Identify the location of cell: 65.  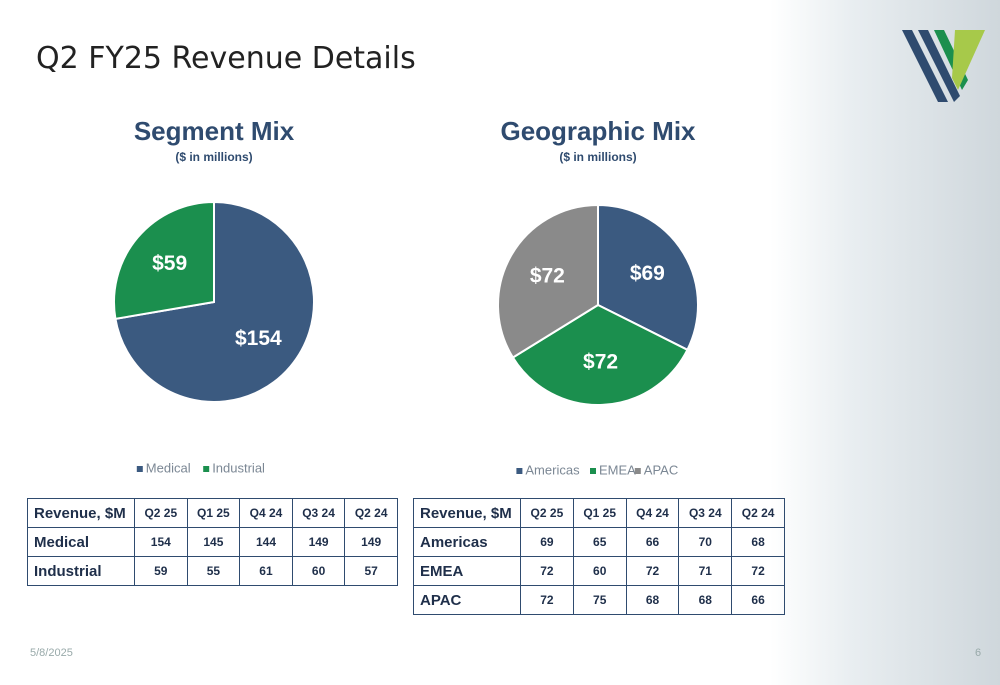
(599, 542).